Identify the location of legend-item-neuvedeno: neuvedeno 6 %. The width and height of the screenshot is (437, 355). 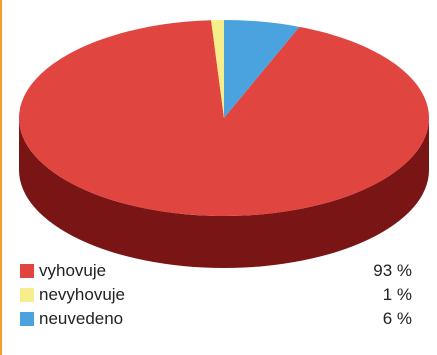
(216, 319).